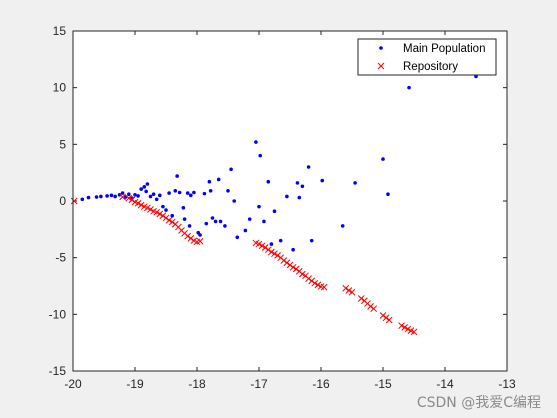  Describe the element at coordinates (60, 88) in the screenshot. I see `y-tick-label: 10` at that location.